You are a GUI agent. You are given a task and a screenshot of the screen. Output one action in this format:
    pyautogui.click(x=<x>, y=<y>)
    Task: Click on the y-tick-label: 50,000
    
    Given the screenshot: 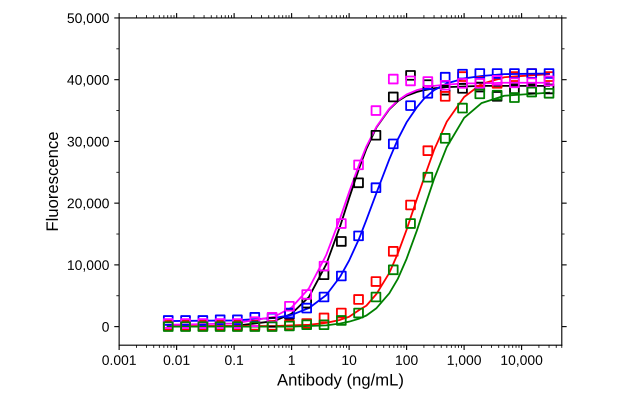 What is the action you would take?
    pyautogui.click(x=88, y=19)
    